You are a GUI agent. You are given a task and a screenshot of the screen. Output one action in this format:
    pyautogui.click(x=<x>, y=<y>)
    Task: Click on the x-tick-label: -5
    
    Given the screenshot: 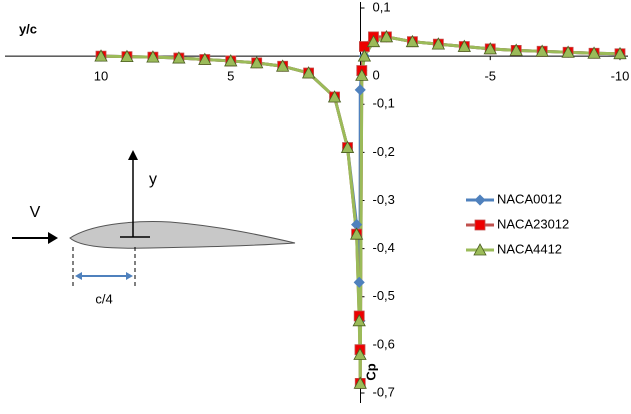 What is the action you would take?
    pyautogui.click(x=490, y=76)
    